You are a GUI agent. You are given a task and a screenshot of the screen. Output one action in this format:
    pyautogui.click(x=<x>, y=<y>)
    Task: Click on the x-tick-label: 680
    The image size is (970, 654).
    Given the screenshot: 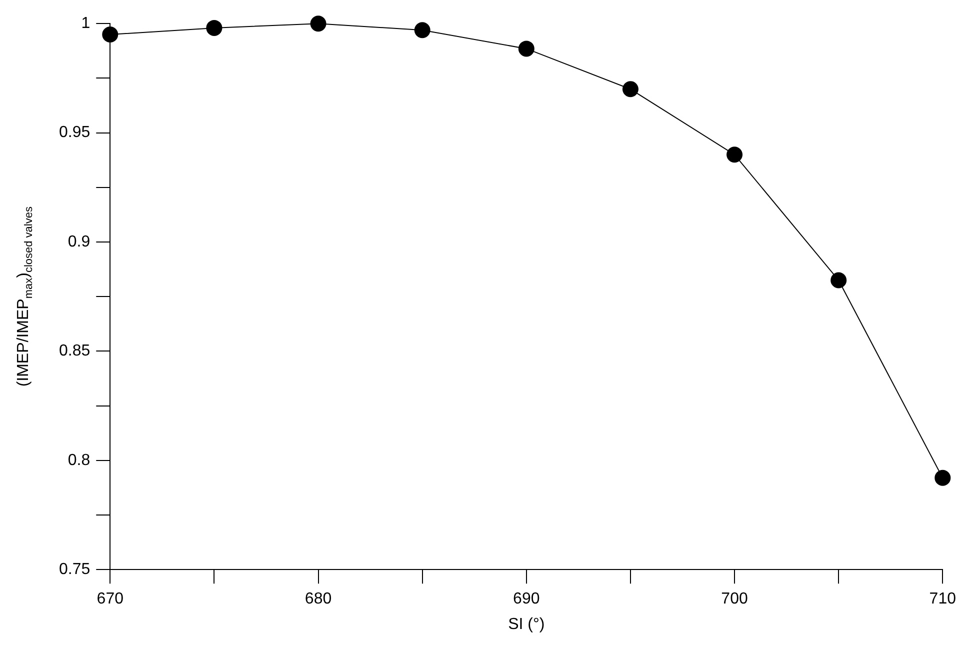 What is the action you would take?
    pyautogui.click(x=318, y=599)
    